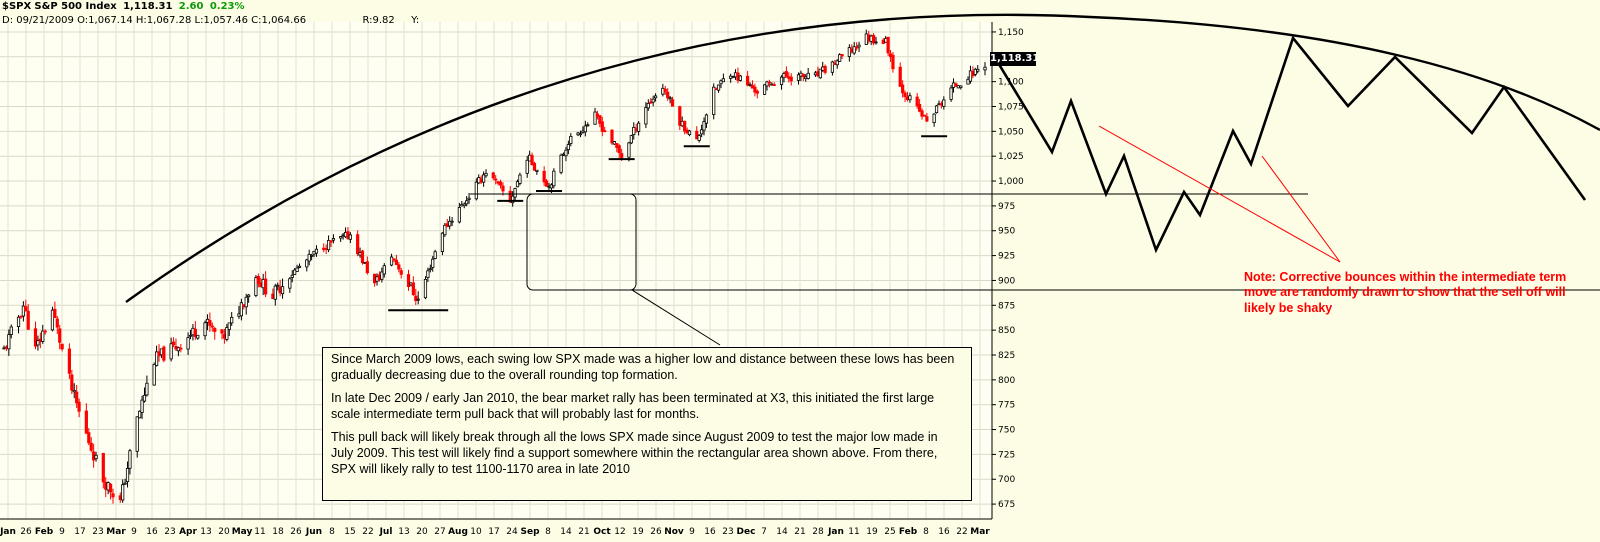  I want to click on x-tick-label: 10, so click(476, 532).